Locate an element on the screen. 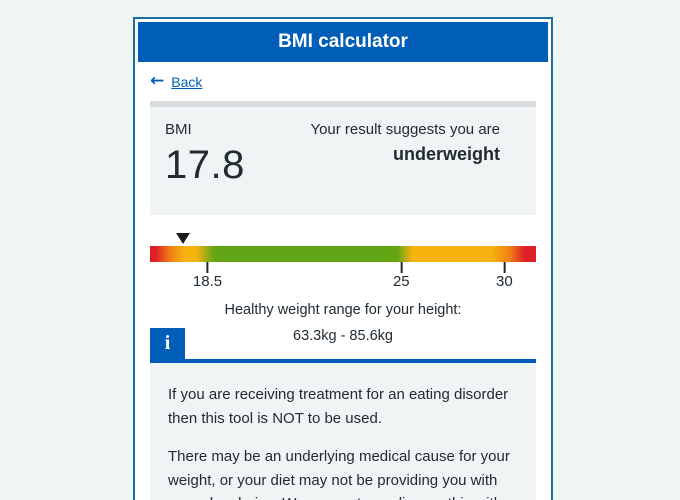 The height and width of the screenshot is (500, 680). card-header: BMI calculator is located at coordinates (343, 42).